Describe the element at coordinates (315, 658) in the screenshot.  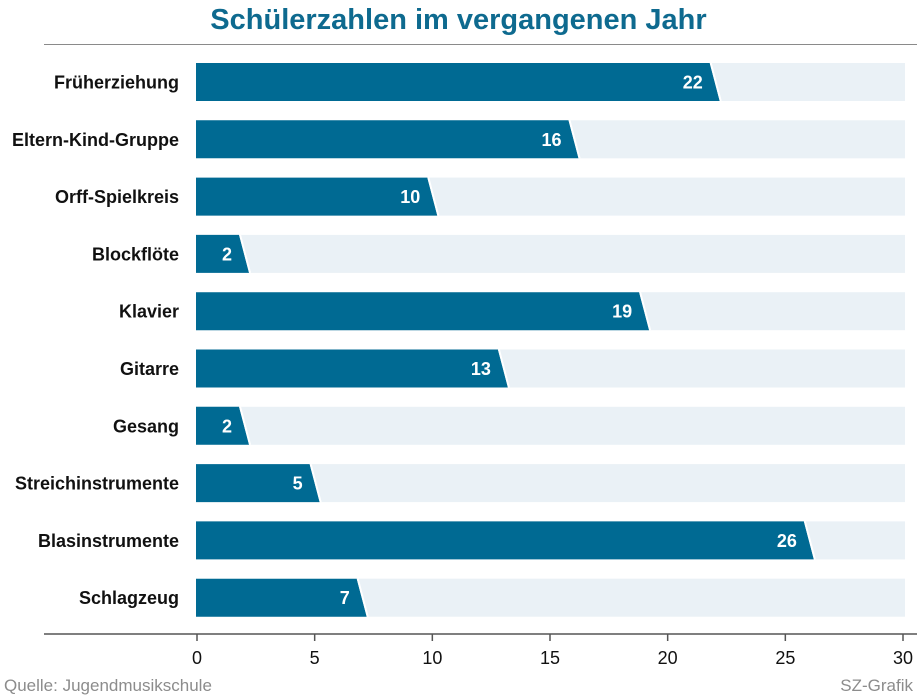
I see `x-tick-label: 5` at that location.